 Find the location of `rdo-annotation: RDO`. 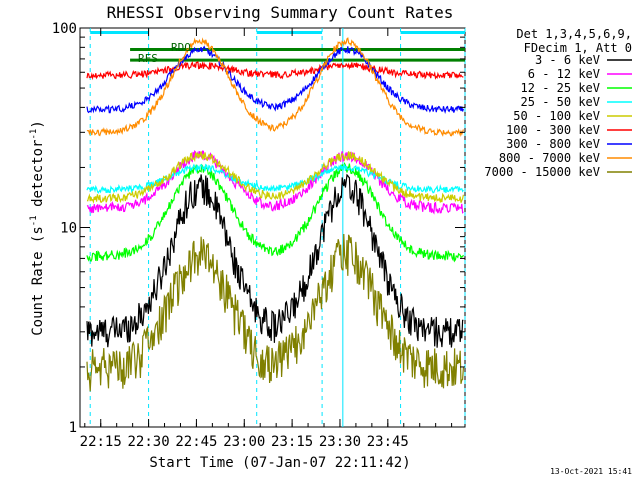

rdo-annotation: RDO is located at coordinates (181, 47).